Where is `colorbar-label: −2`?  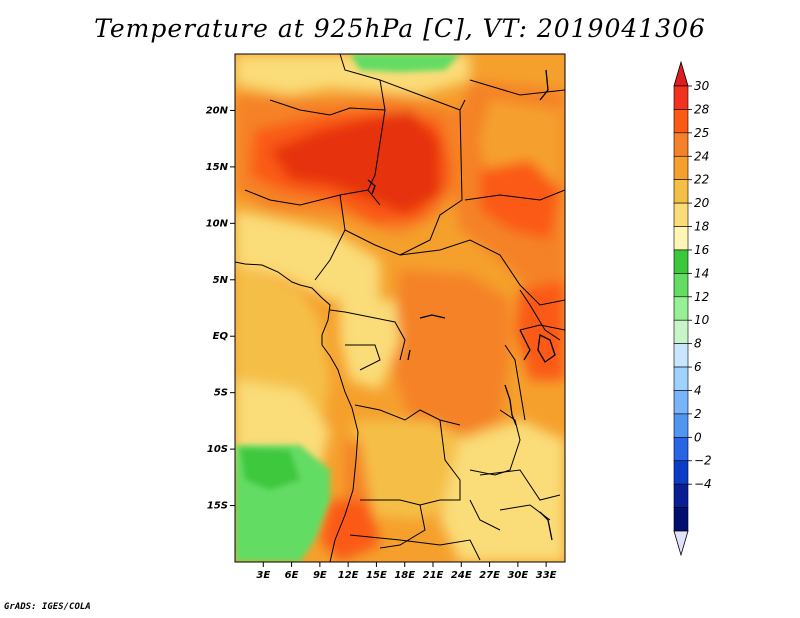
colorbar-label: −2 is located at coordinates (703, 461).